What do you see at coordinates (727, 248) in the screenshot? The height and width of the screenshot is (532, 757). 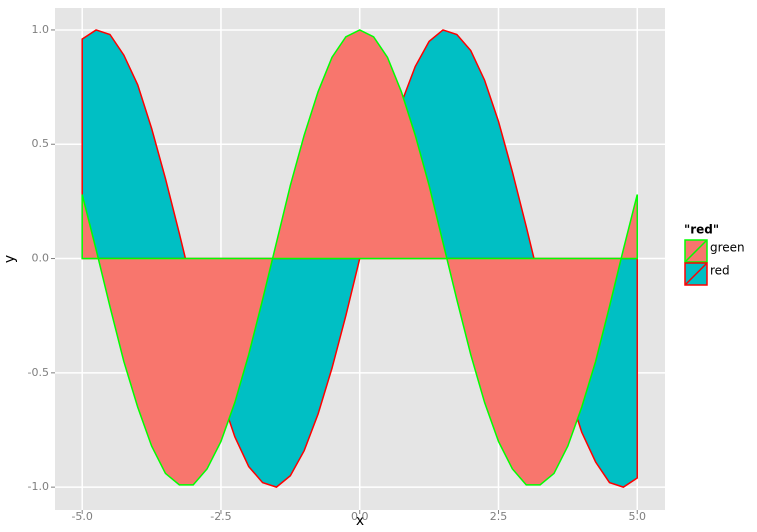 I see `legend-label: green` at bounding box center [727, 248].